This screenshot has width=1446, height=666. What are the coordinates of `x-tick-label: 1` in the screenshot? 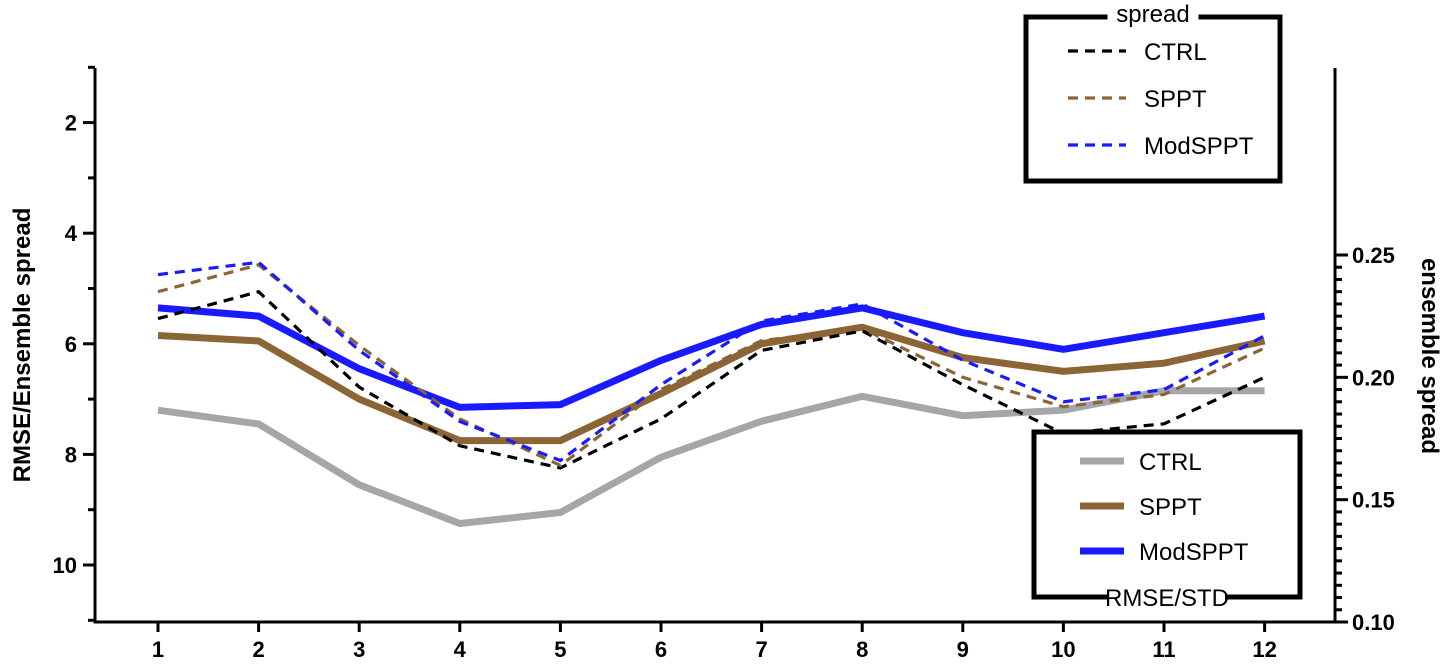 It's located at (158, 649).